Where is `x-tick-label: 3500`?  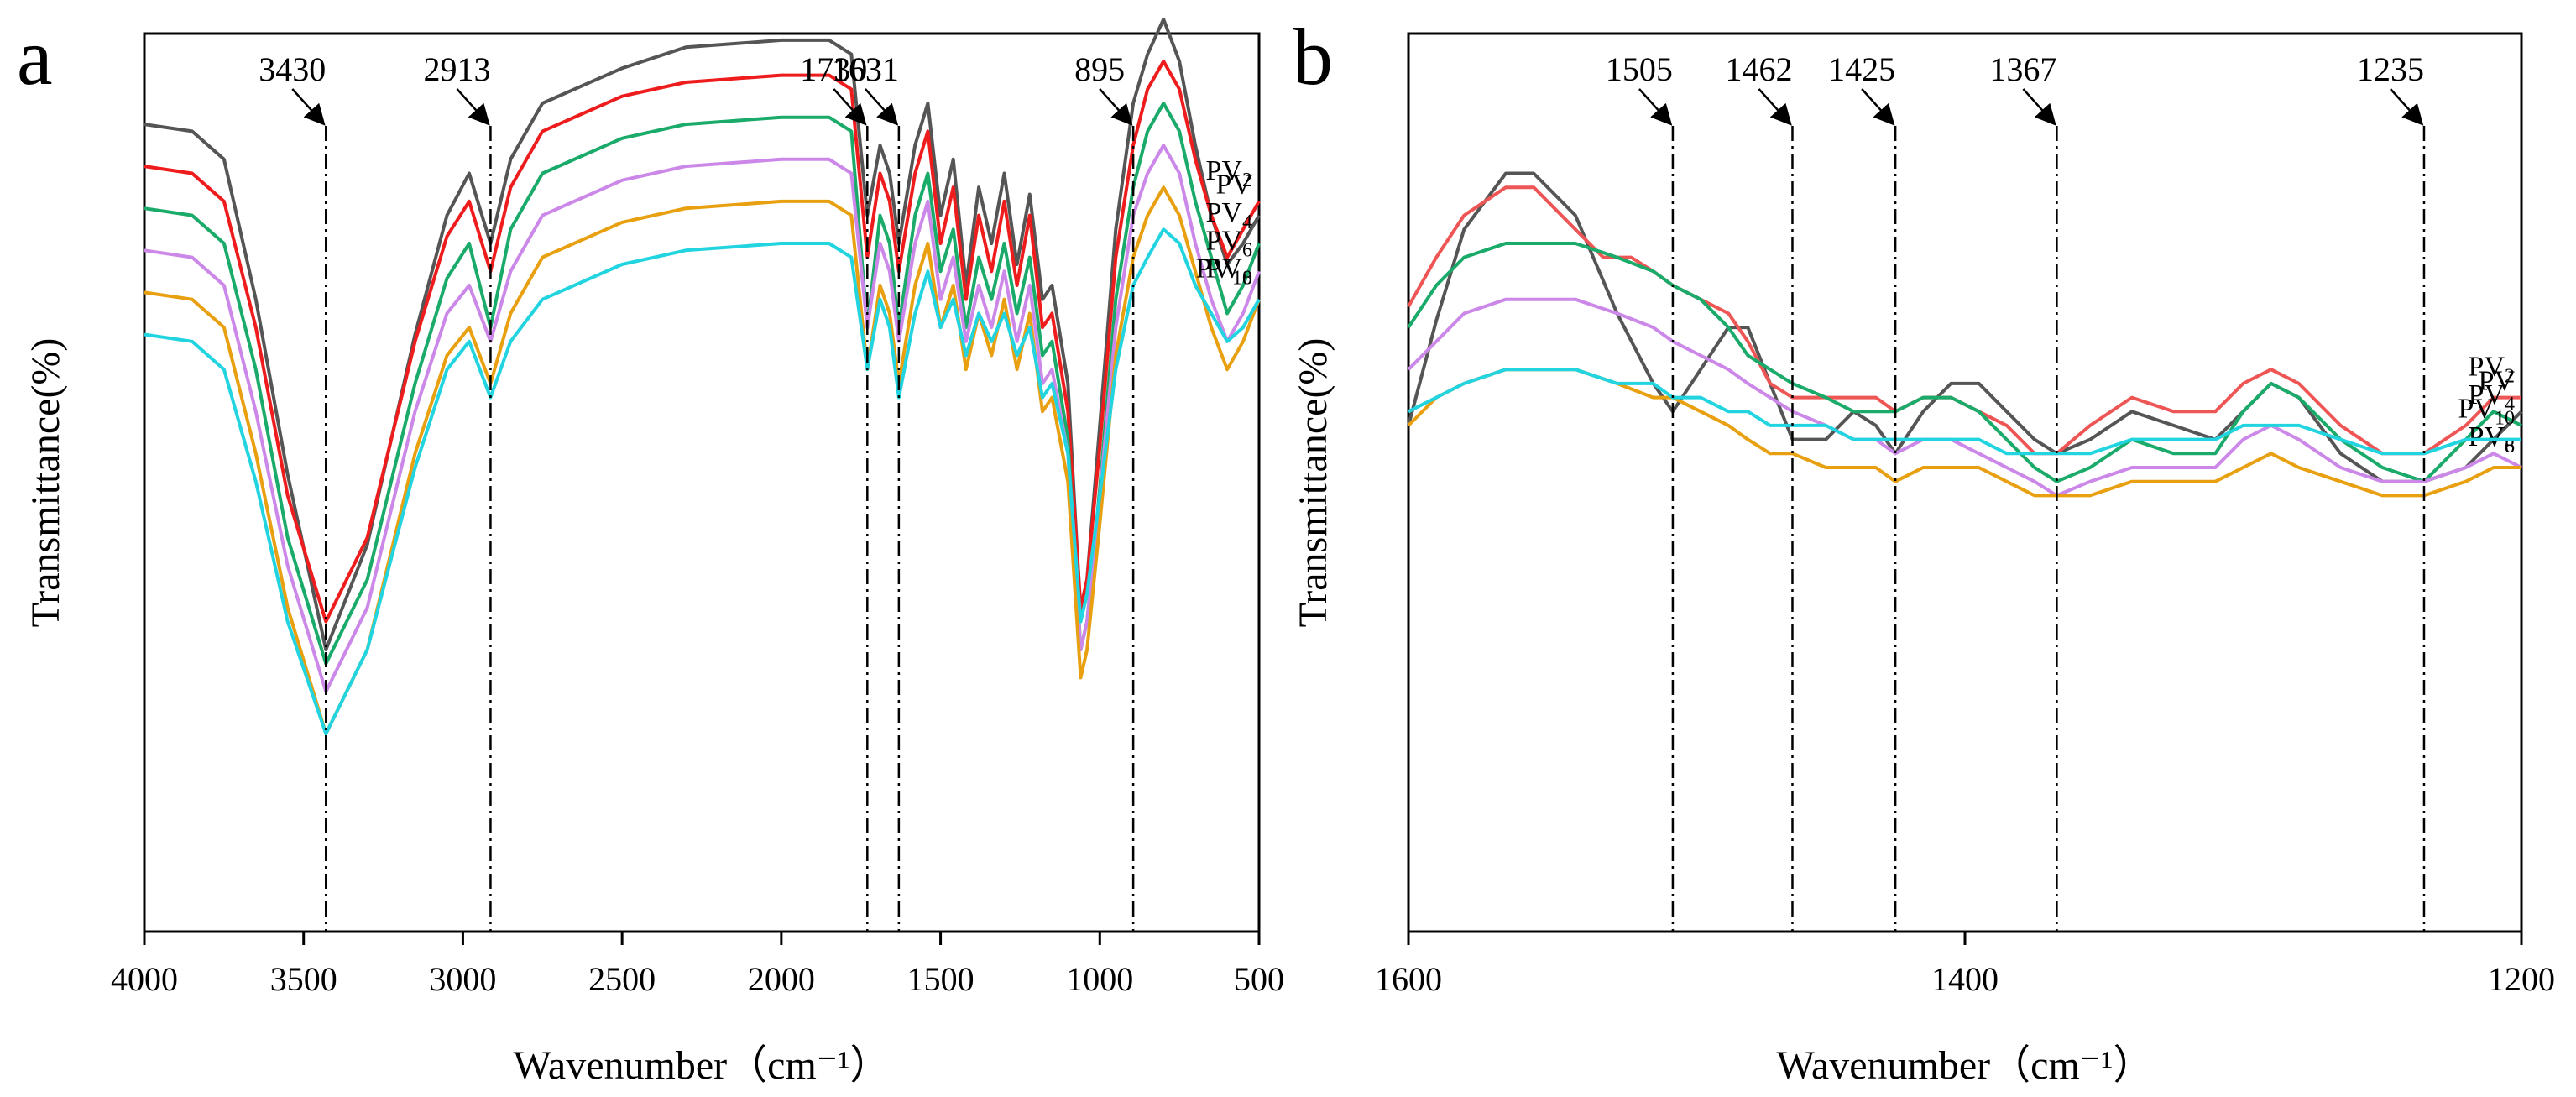
x-tick-label: 3500 is located at coordinates (303, 979).